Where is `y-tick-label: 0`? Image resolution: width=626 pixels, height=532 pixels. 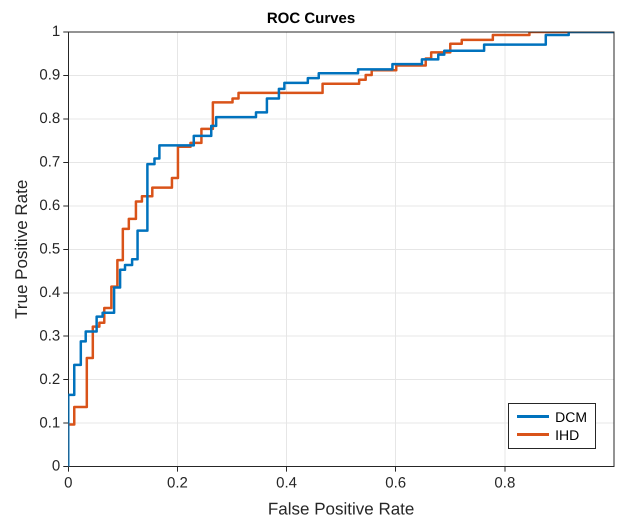 y-tick-label: 0 is located at coordinates (56, 466).